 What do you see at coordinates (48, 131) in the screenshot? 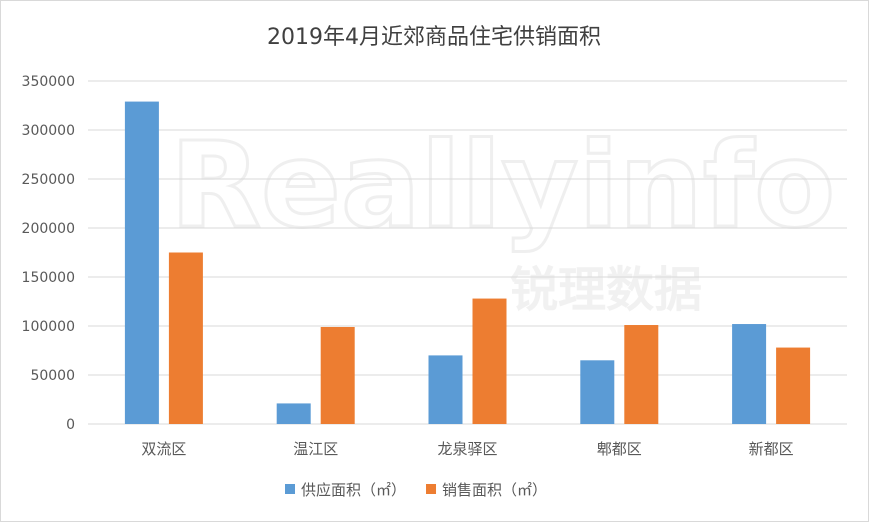
I see `y-tick-label: 300000` at bounding box center [48, 131].